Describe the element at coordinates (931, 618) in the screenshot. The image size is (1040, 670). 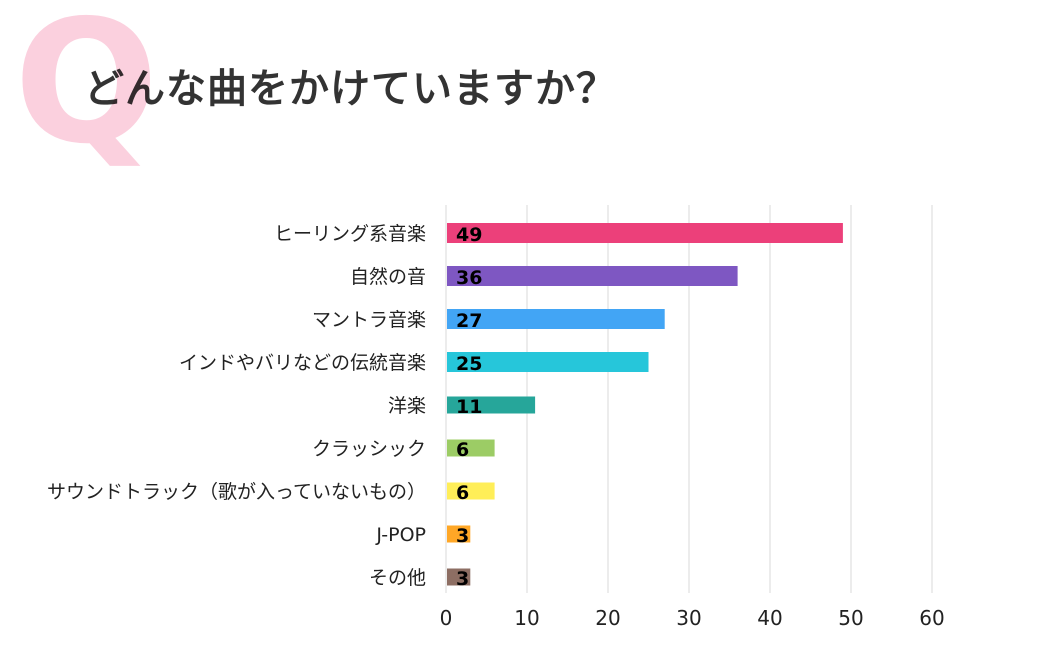
I see `x-tick-label: 60` at that location.